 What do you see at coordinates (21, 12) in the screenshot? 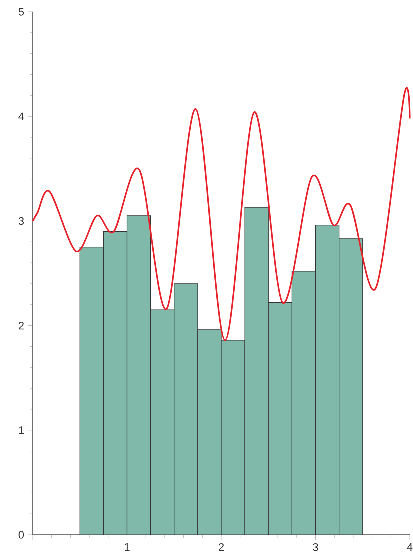
I see `y-tick-label: 5` at bounding box center [21, 12].